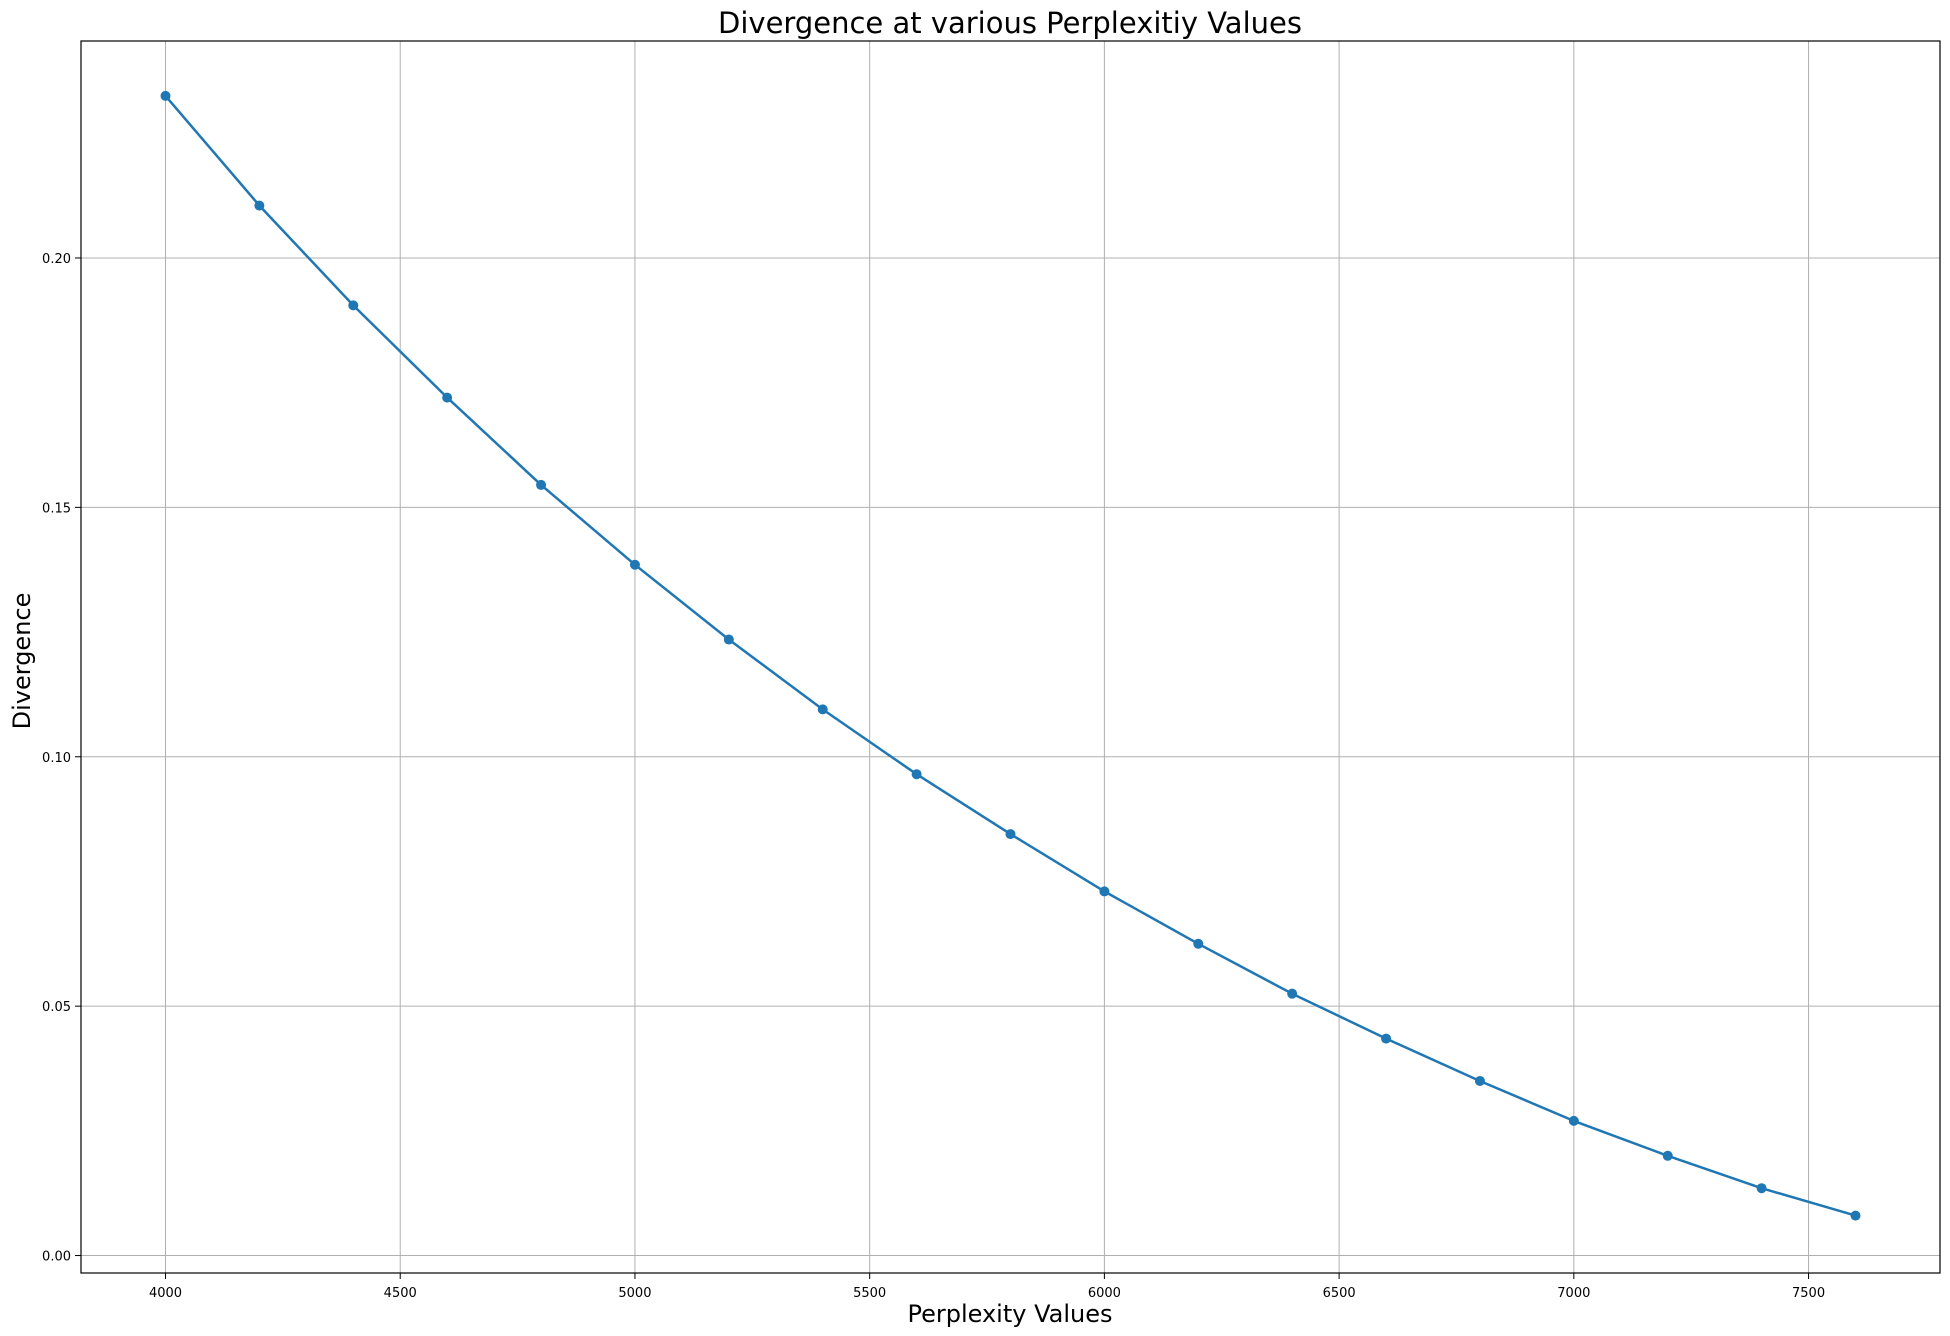  Describe the element at coordinates (1104, 1293) in the screenshot. I see `x-tick-label: 6000` at that location.